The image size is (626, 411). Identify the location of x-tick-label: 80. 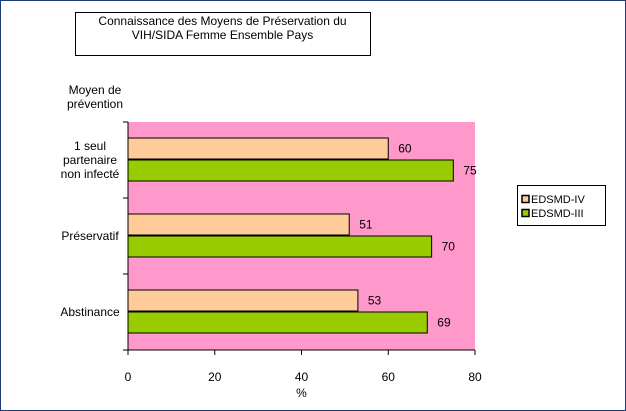
(475, 377).